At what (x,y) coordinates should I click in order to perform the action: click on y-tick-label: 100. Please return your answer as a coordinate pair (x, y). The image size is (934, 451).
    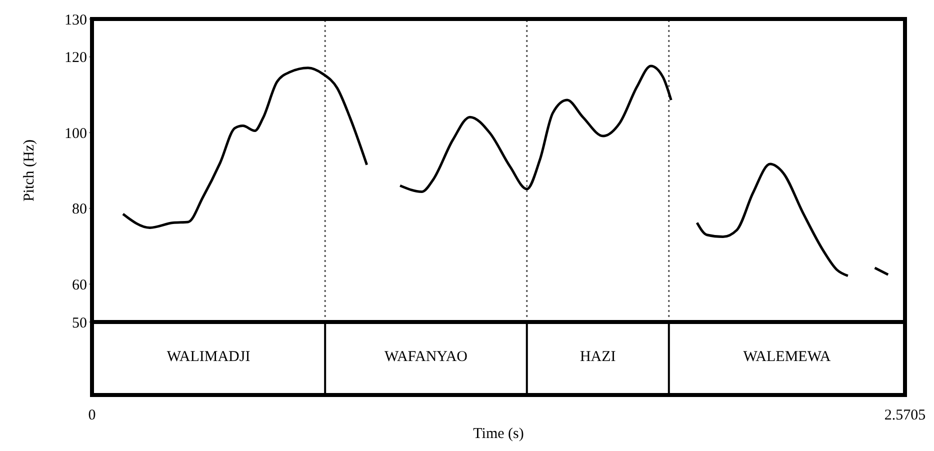
    Looking at the image, I should click on (75, 134).